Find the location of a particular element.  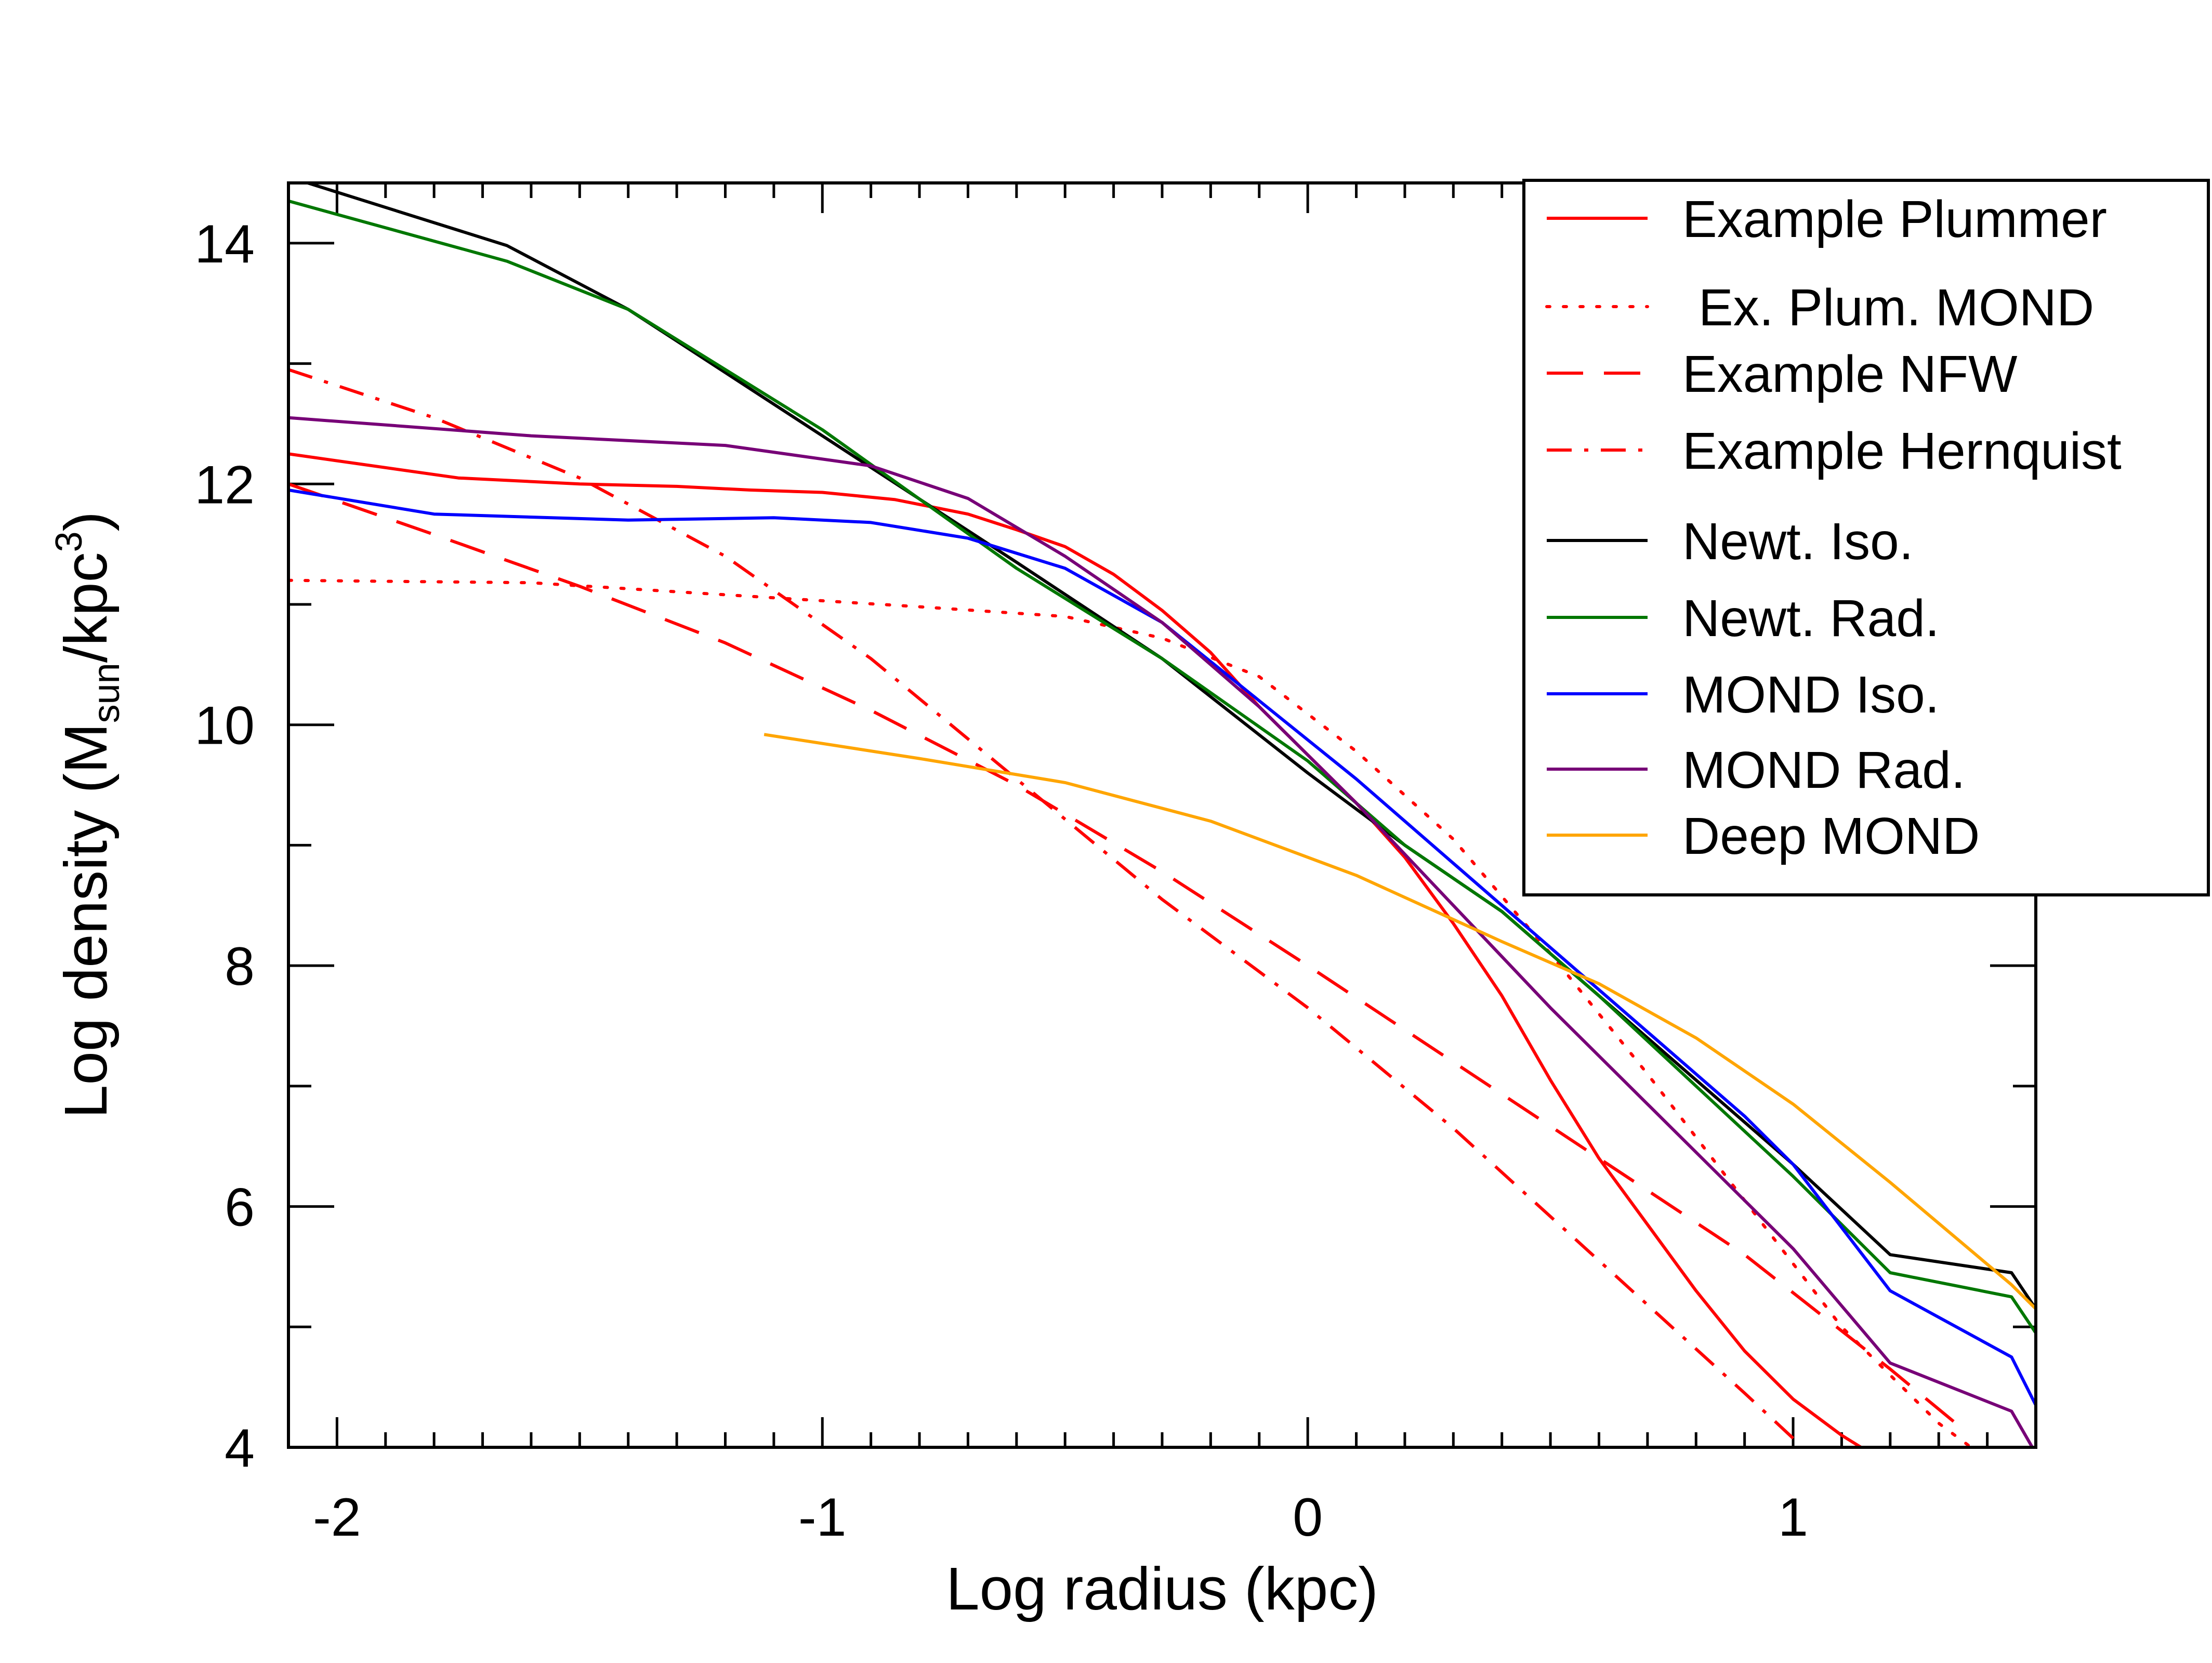

x-tick-label: -2 is located at coordinates (337, 1517).